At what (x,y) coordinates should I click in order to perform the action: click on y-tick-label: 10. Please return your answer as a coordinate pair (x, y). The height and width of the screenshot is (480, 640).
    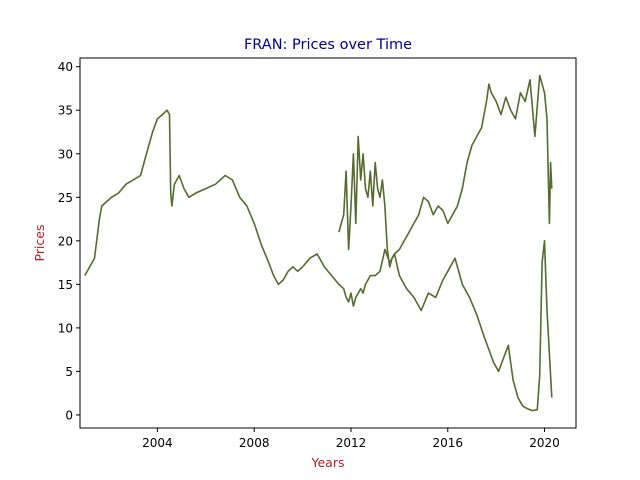
    Looking at the image, I should click on (65, 328).